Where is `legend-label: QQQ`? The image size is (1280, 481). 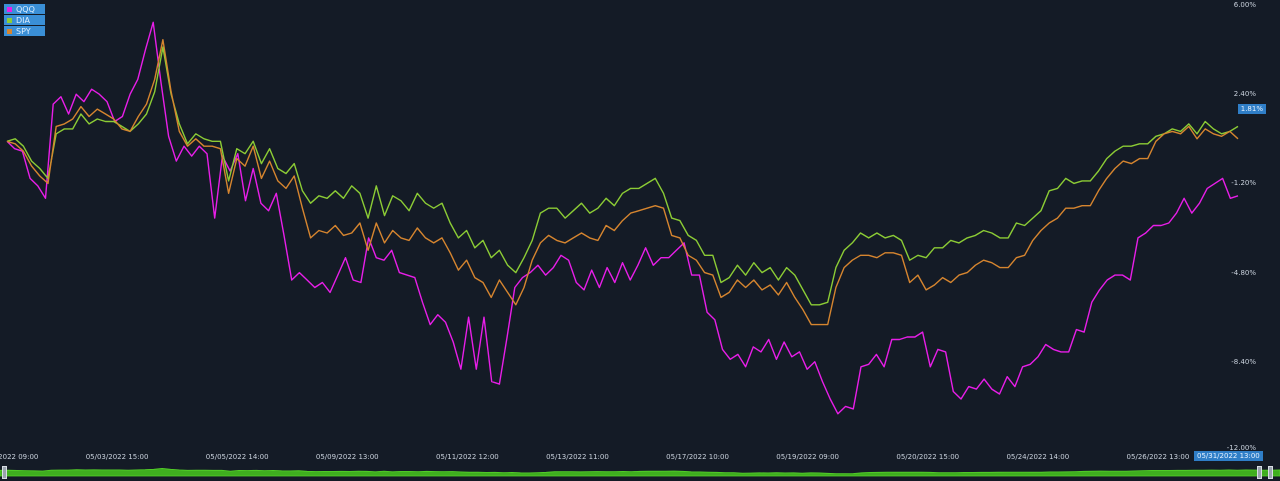
legend-label: QQQ is located at coordinates (25, 9).